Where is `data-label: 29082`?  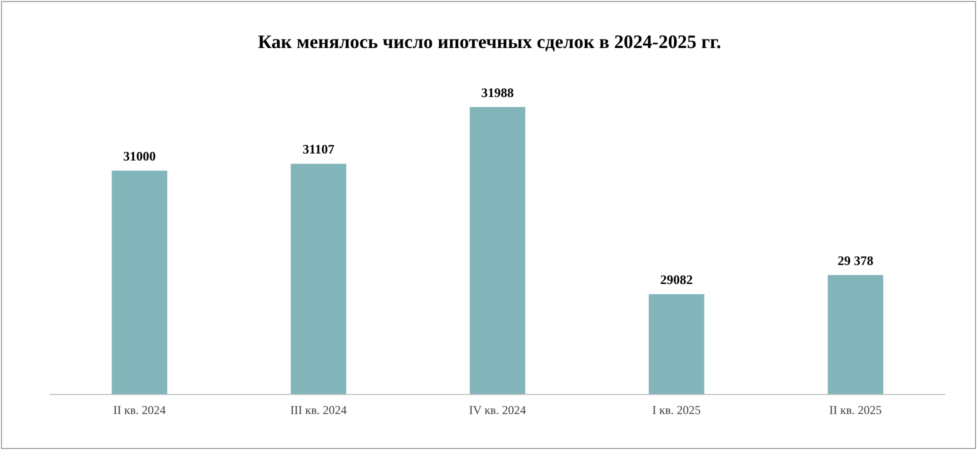 data-label: 29082 is located at coordinates (676, 280).